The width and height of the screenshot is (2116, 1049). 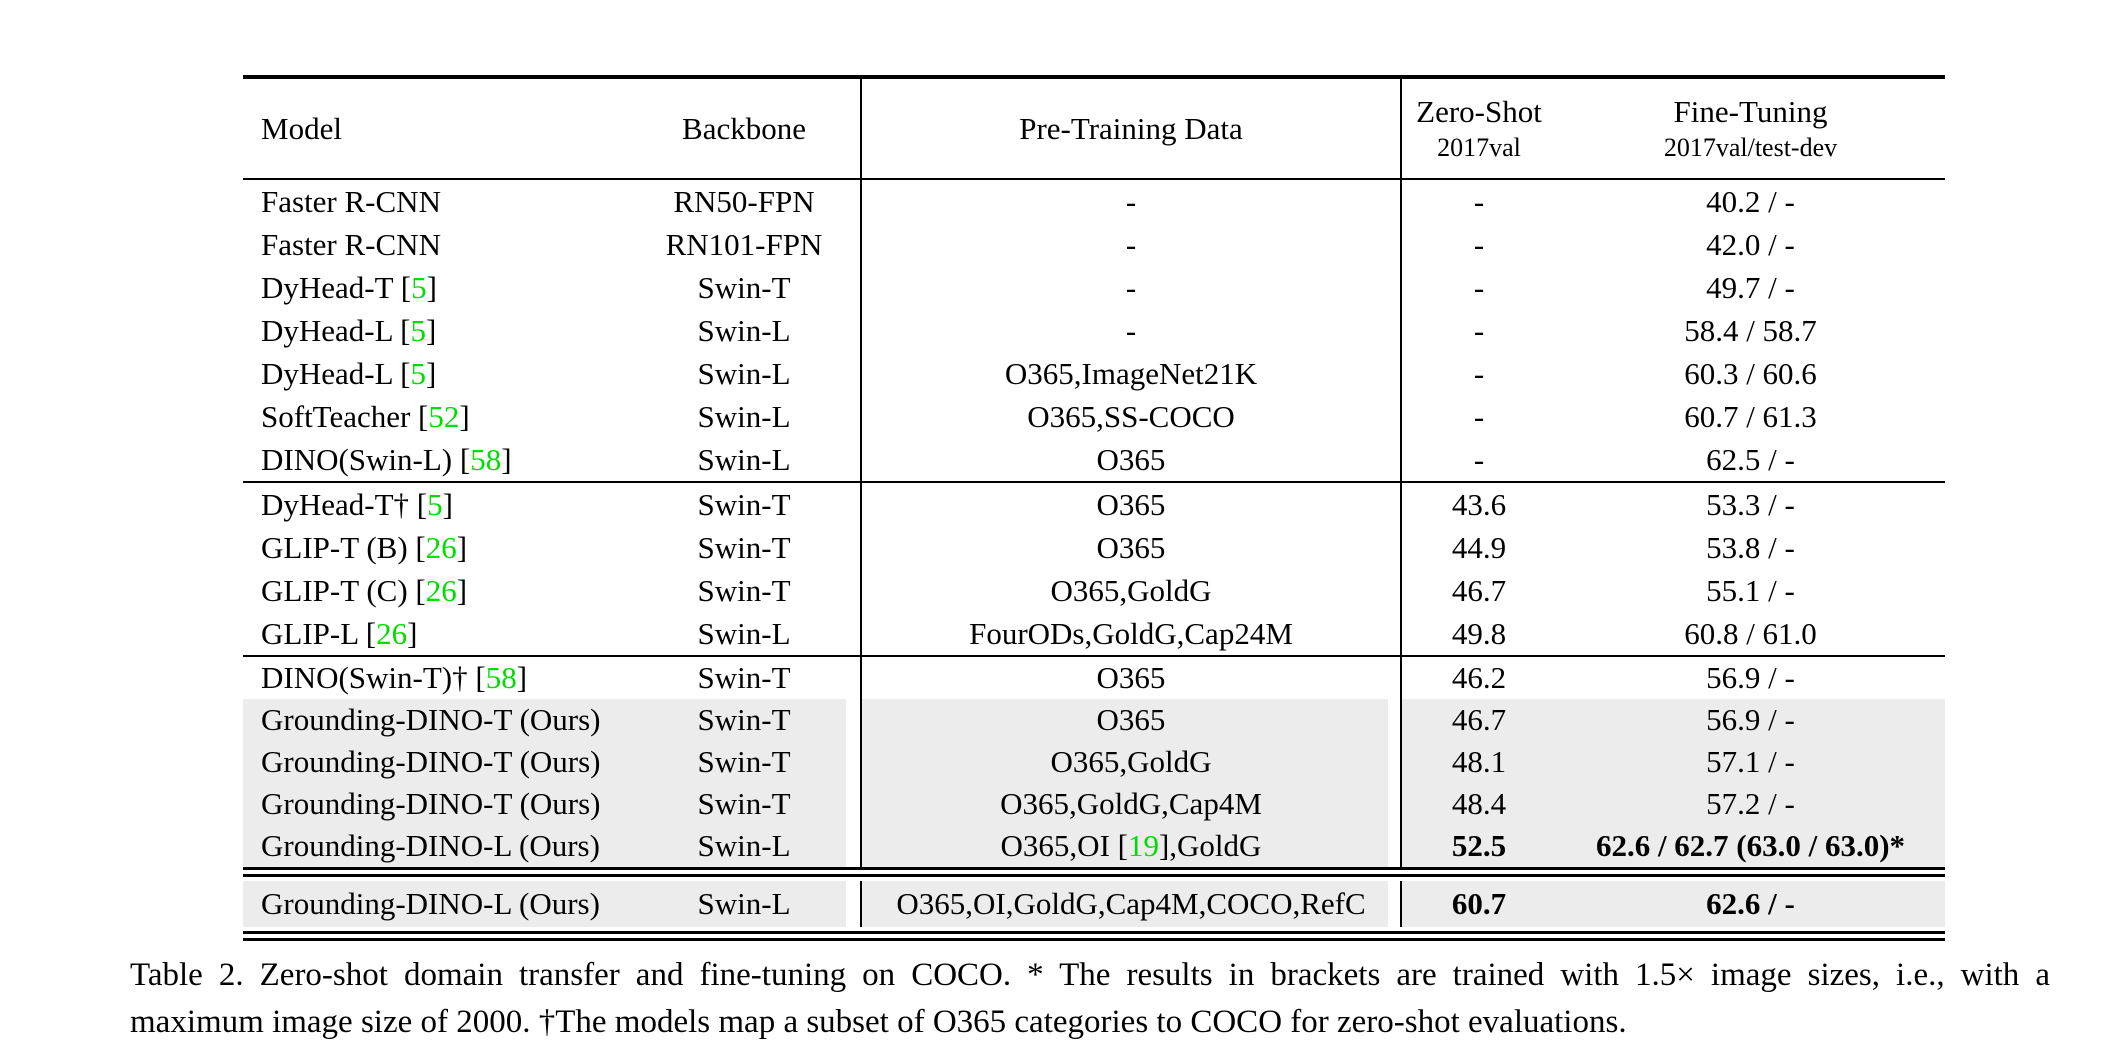 I want to click on cell-model: DINO(Swin-L) [58], so click(x=386, y=459).